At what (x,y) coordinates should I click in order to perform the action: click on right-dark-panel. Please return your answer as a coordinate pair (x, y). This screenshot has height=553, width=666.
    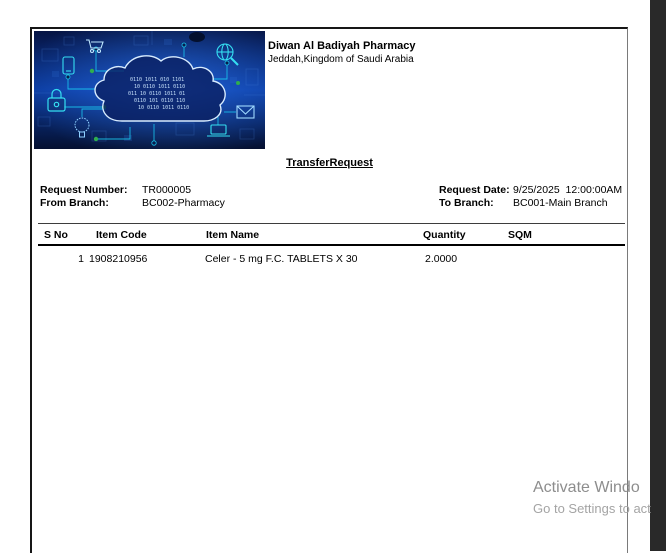
    Looking at the image, I should click on (658, 275).